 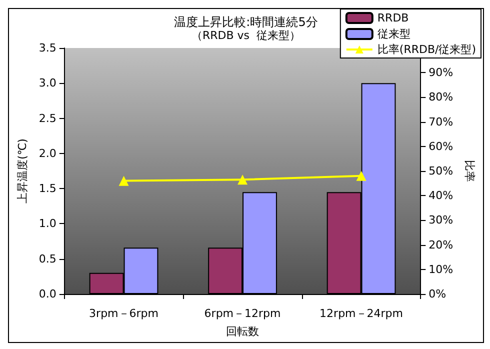 I want to click on y2-tick-label: 0%, so click(x=437, y=294).